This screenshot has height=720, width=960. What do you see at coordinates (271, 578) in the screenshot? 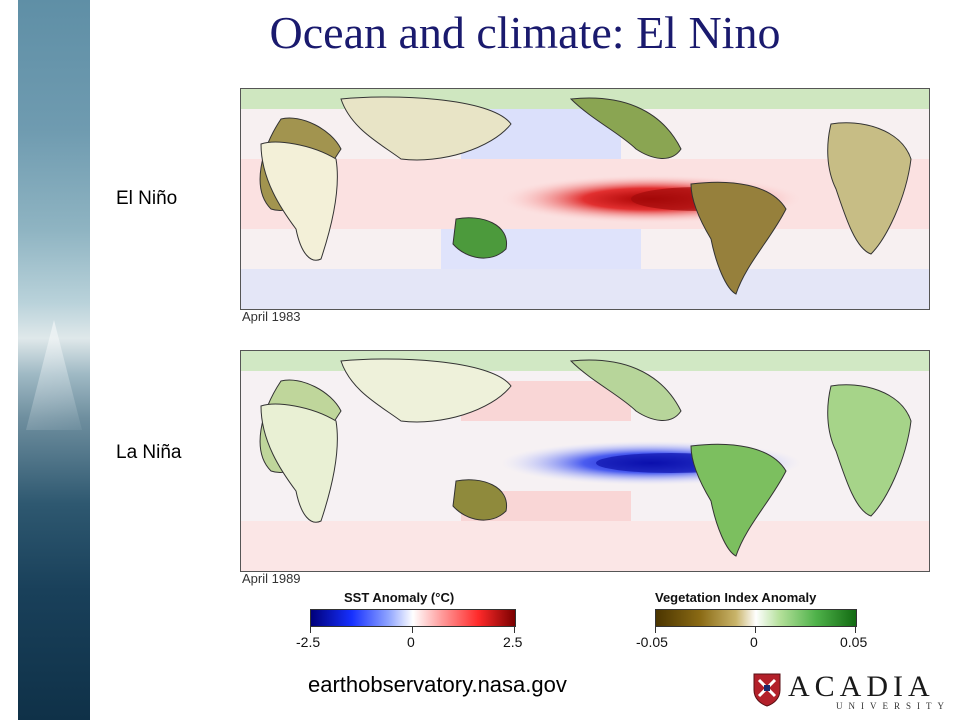
I see `la-nina-date: April 1989` at bounding box center [271, 578].